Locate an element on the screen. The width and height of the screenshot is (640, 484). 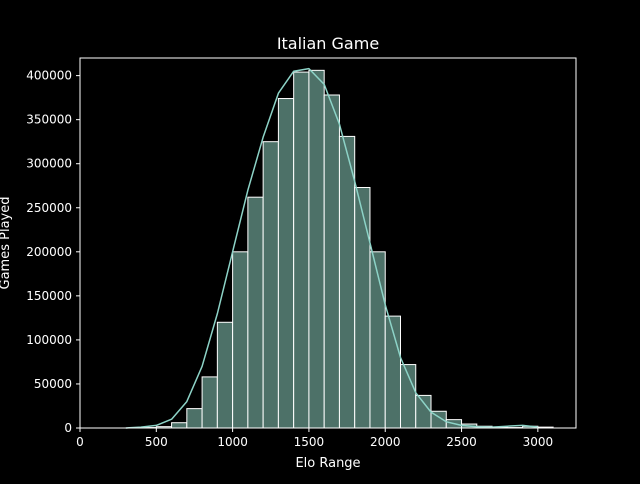
y-tick-label: 0 is located at coordinates (68, 428).